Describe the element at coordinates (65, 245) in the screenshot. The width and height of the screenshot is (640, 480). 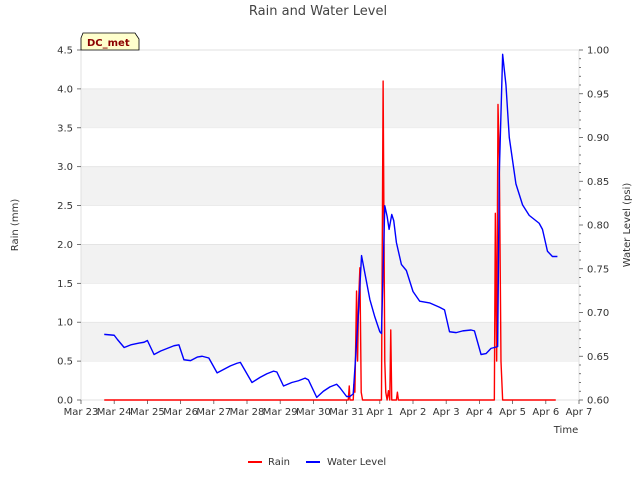
I see `y-left-tick-label: 2.0` at that location.